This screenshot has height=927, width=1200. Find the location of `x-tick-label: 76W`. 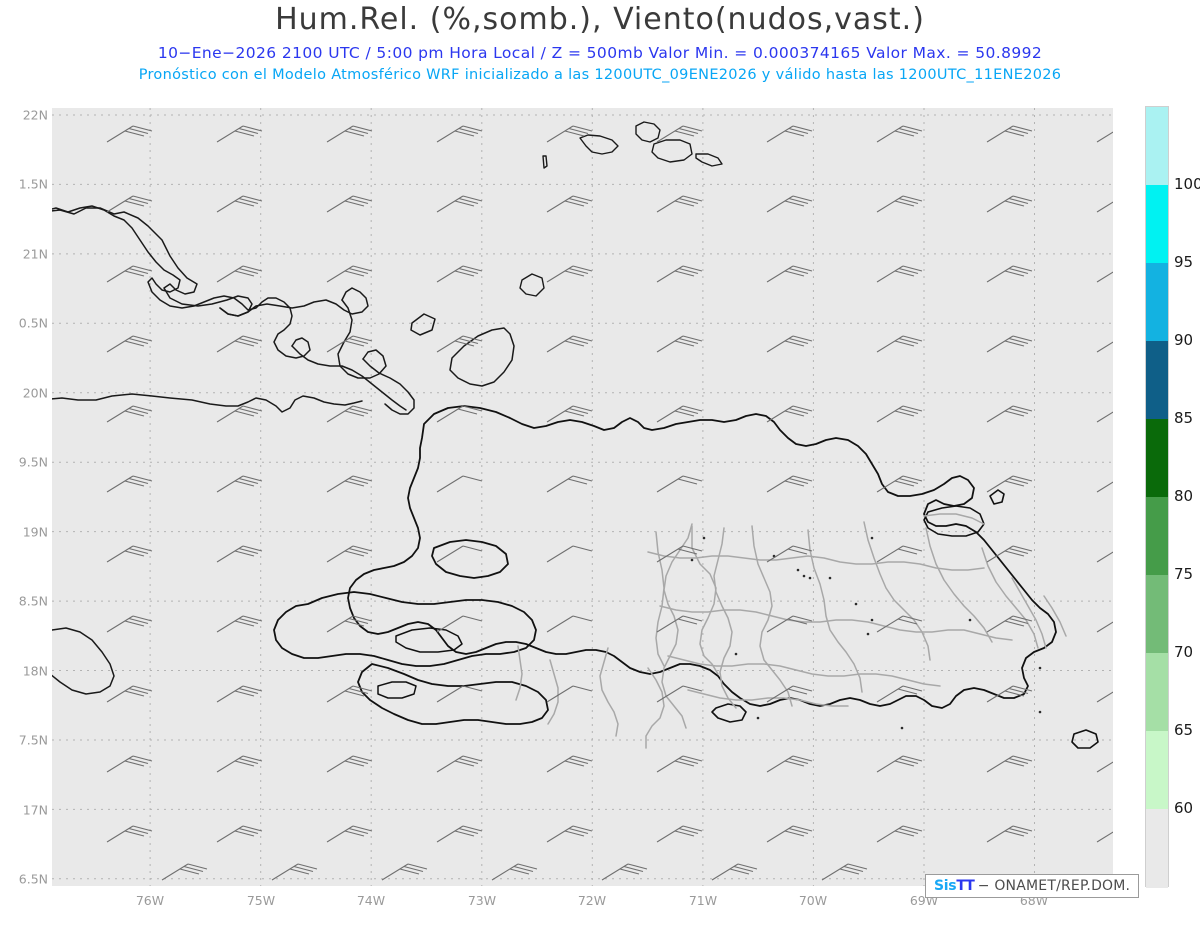

x-tick-label: 76W is located at coordinates (150, 900).